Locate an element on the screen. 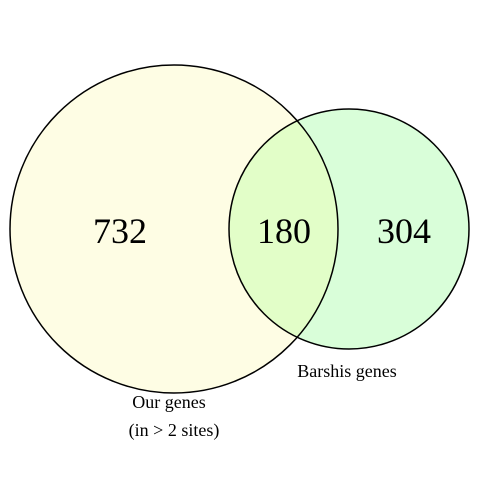 This screenshot has height=480, width=480. our-genes-label: Our genes is located at coordinates (168, 402).